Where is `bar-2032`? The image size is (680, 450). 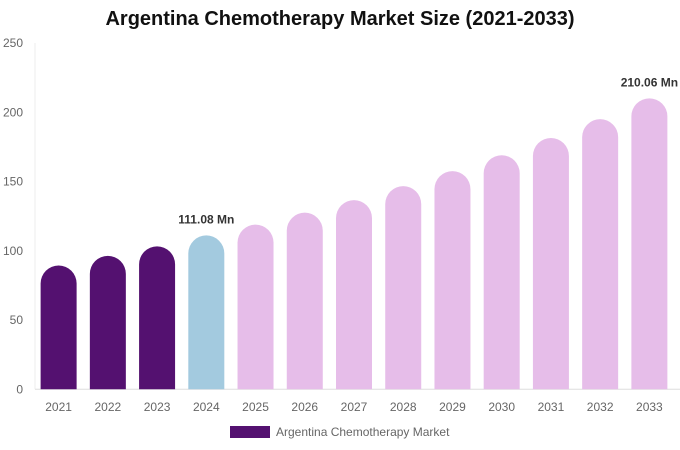 bar-2032 is located at coordinates (600, 254).